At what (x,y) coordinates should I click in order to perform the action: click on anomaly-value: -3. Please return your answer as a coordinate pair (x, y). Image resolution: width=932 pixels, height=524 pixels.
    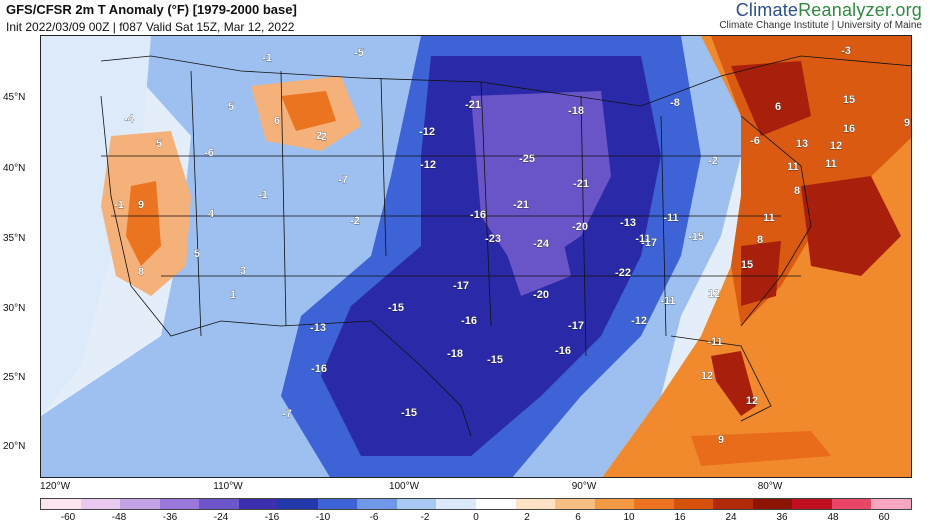
    Looking at the image, I should click on (846, 51).